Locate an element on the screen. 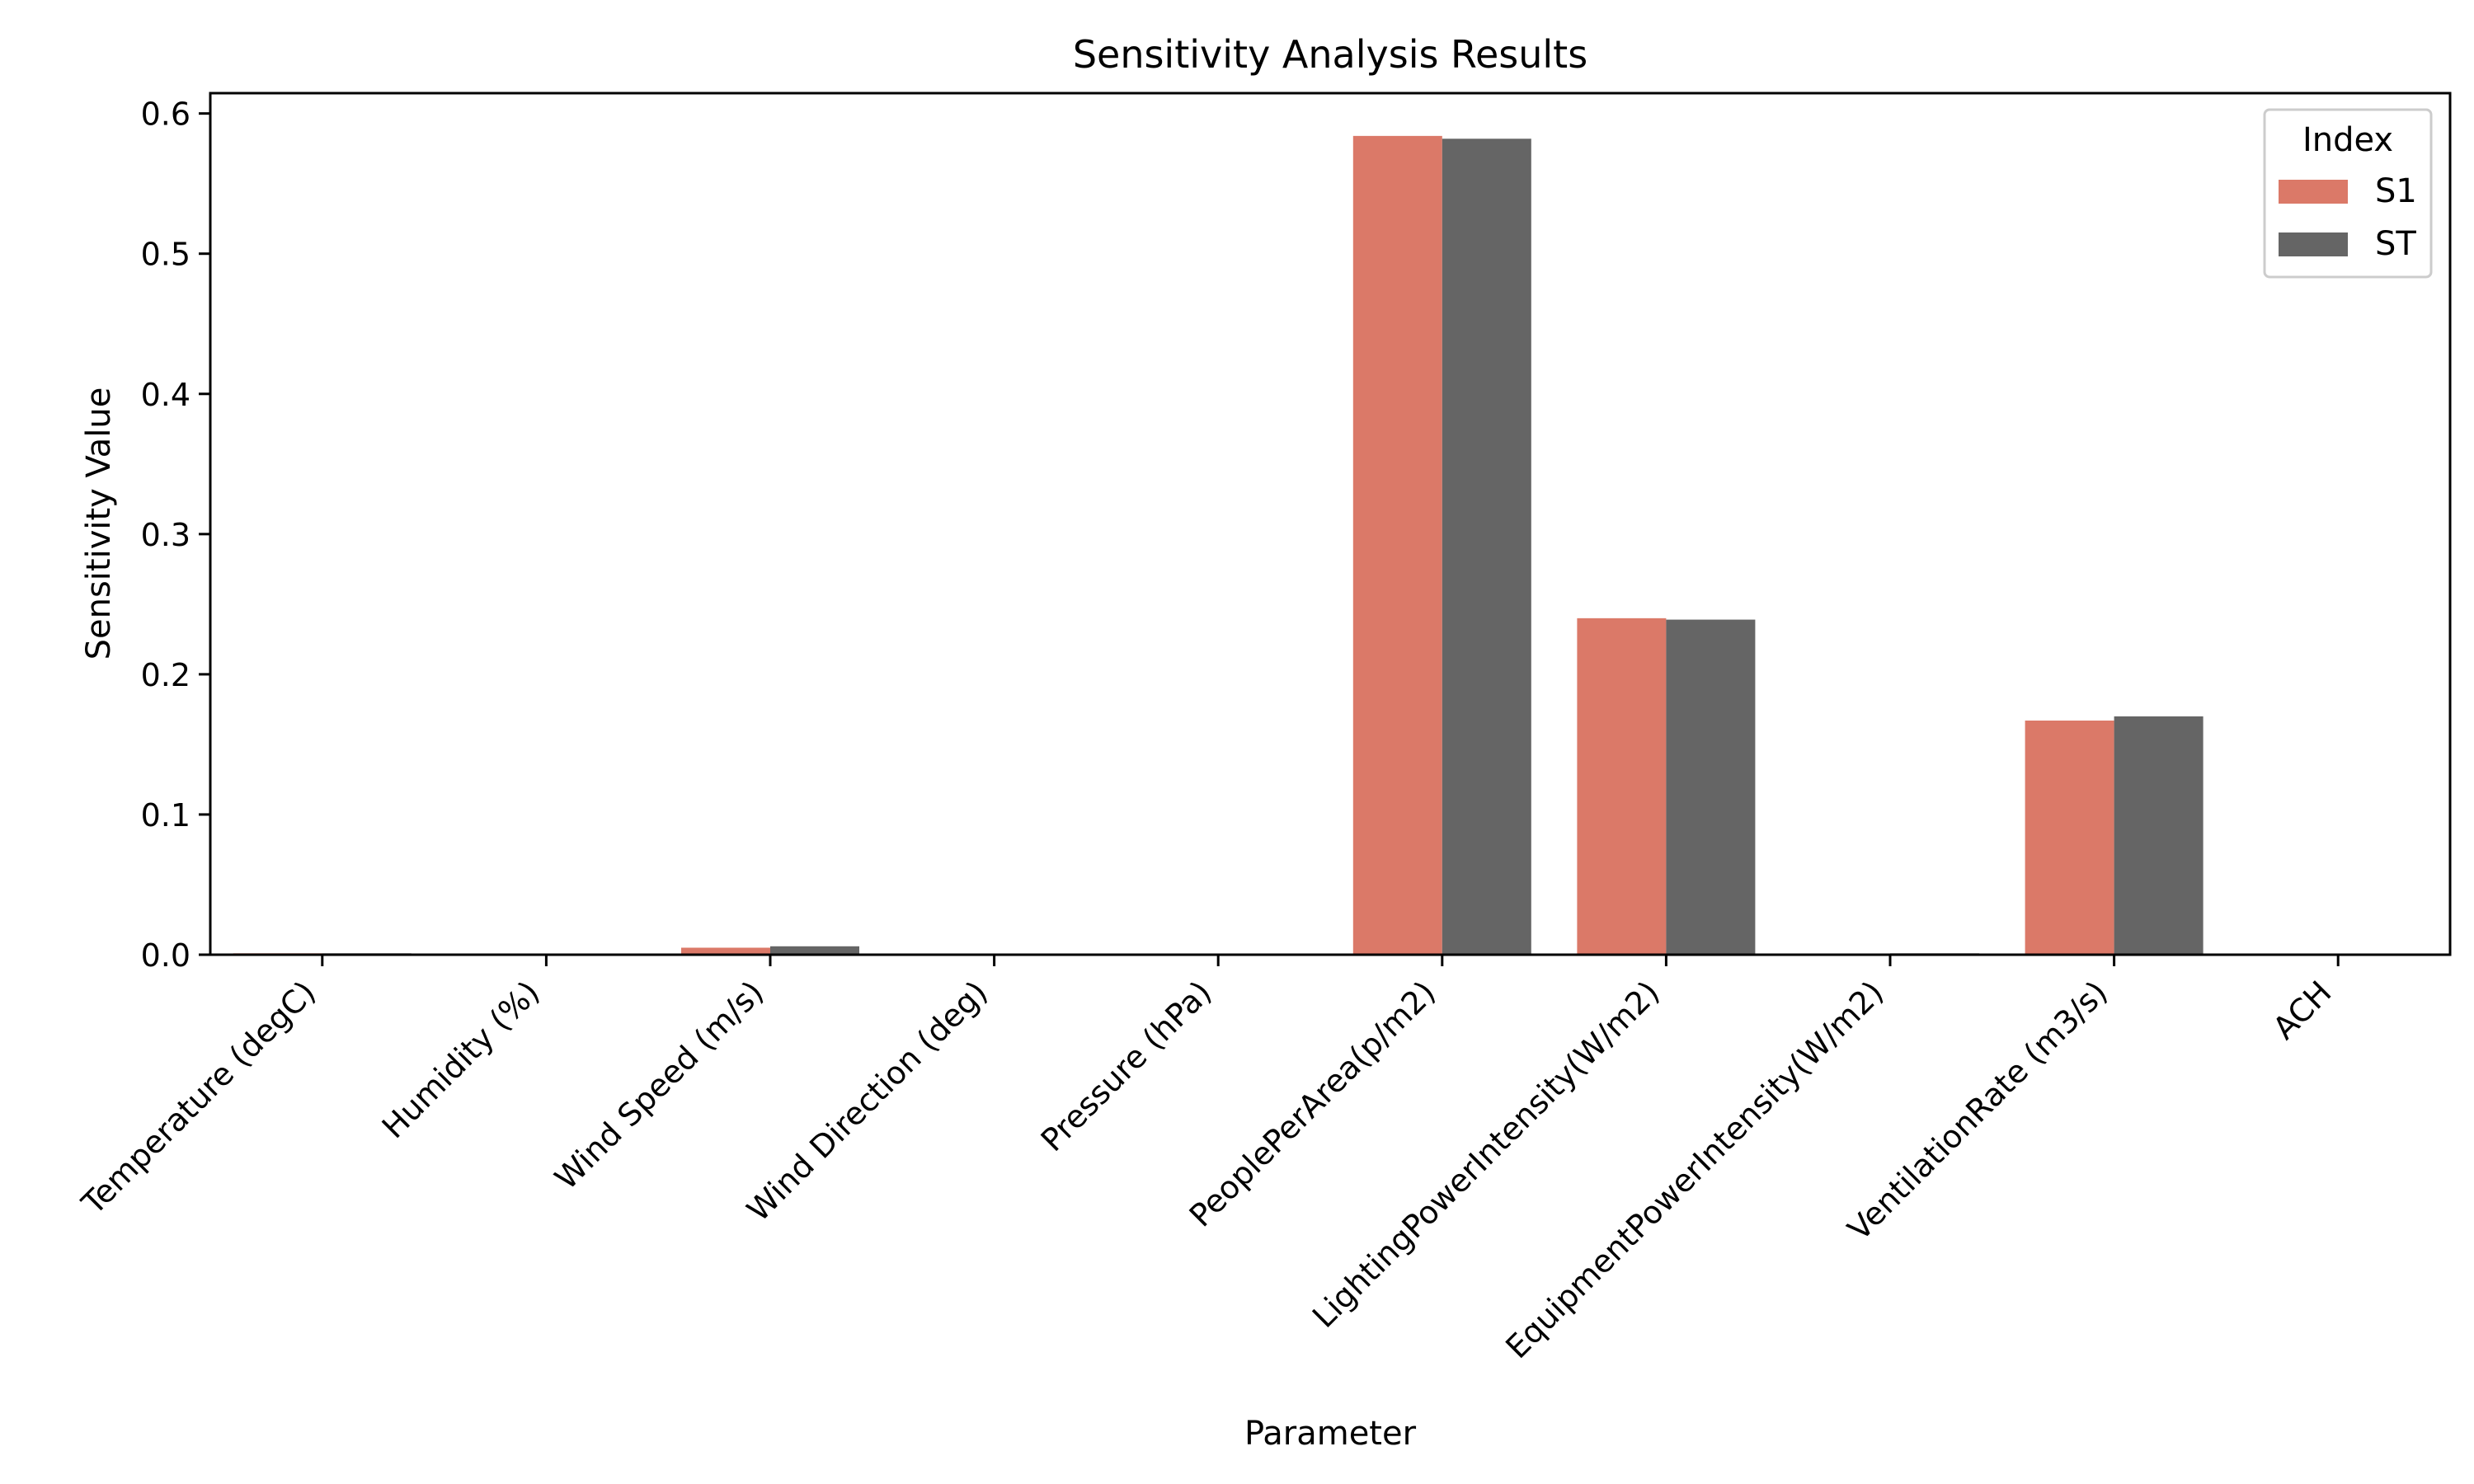  x-tick-label: Temperature (degC) is located at coordinates (198, 1098).